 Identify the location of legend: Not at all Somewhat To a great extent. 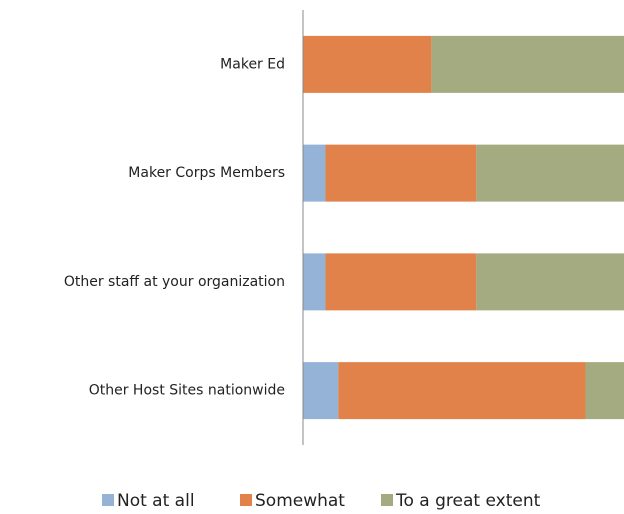
(321, 501).